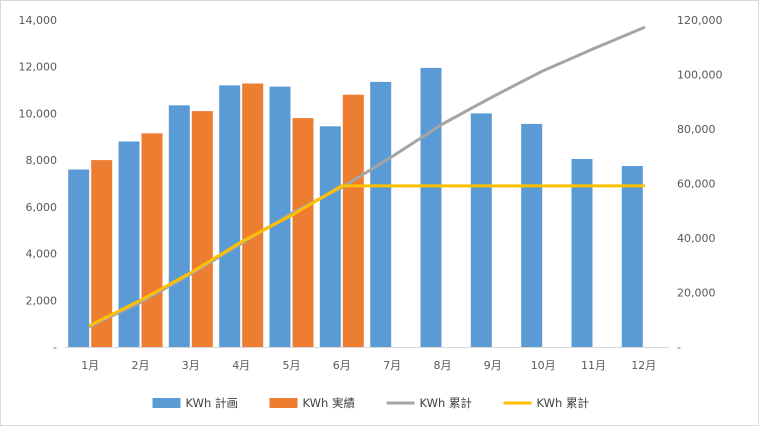  Describe the element at coordinates (38, 113) in the screenshot. I see `y-left-tick-label: 10,000` at that location.